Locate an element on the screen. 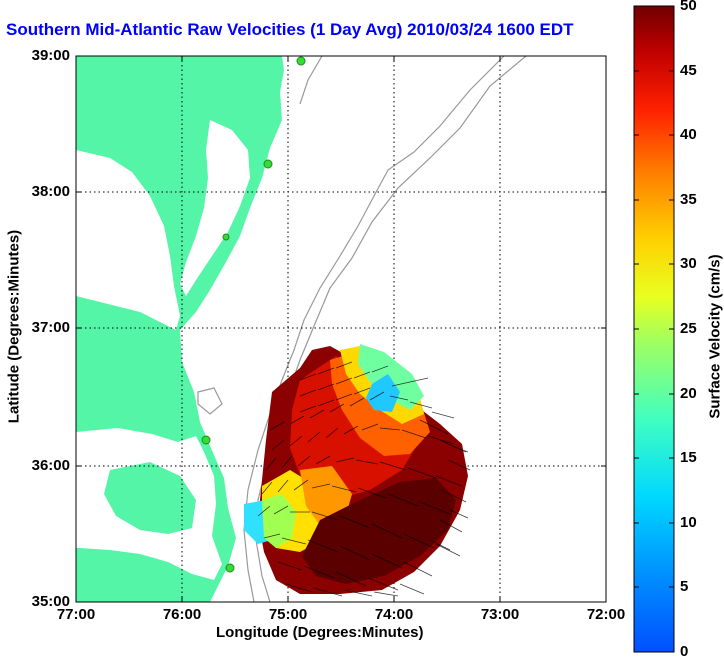 The width and height of the screenshot is (724, 660). colorbar-tick-label: 40 is located at coordinates (688, 134).